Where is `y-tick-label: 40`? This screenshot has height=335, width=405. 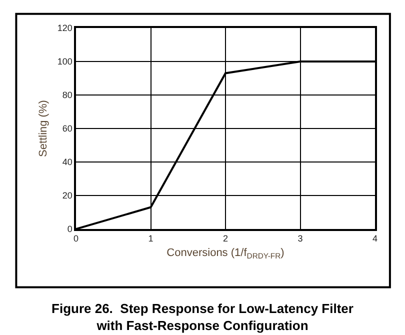 y-tick-label: 40 is located at coordinates (67, 162).